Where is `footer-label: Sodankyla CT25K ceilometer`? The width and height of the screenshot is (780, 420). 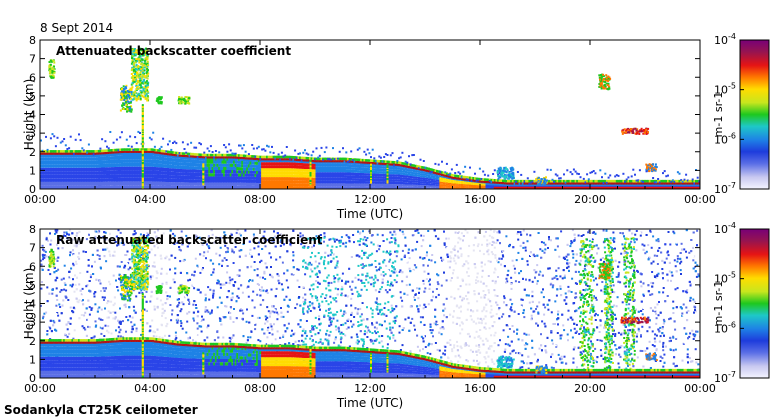
footer-label: Sodankyla CT25K ceilometer is located at coordinates (101, 410).